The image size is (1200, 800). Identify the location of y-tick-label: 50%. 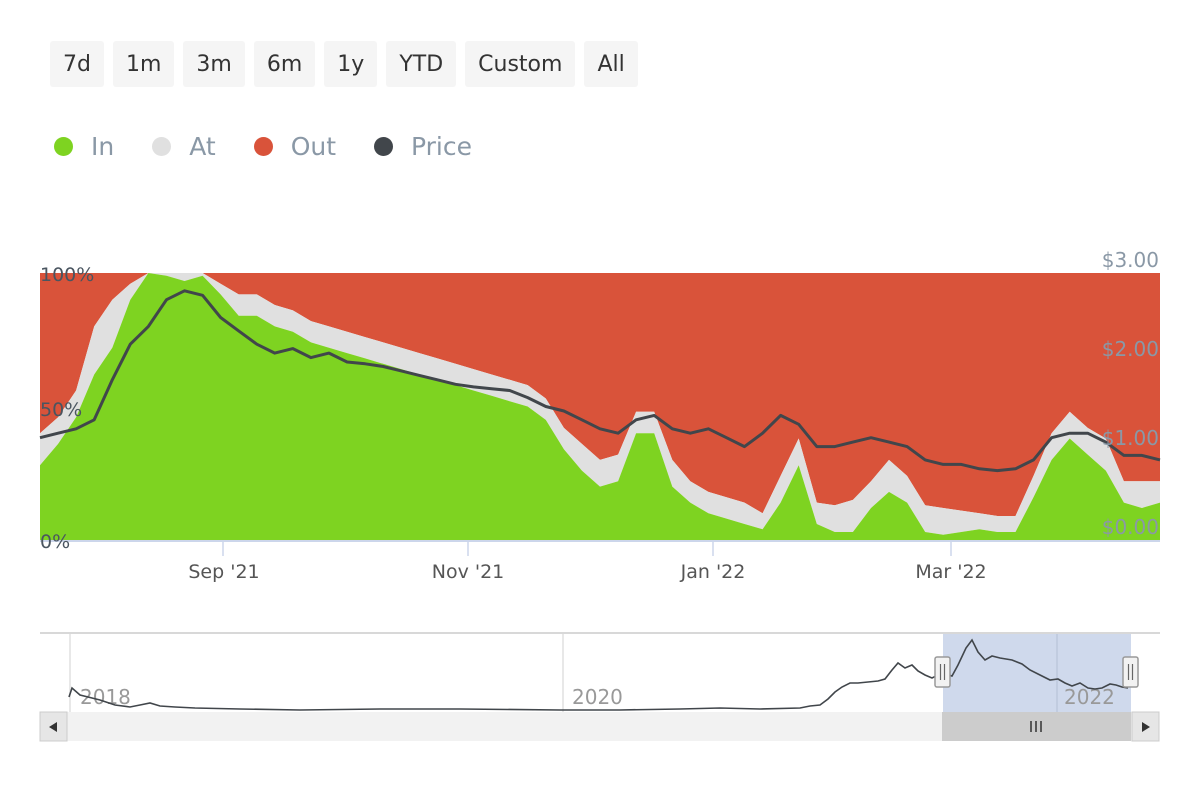
(61, 410).